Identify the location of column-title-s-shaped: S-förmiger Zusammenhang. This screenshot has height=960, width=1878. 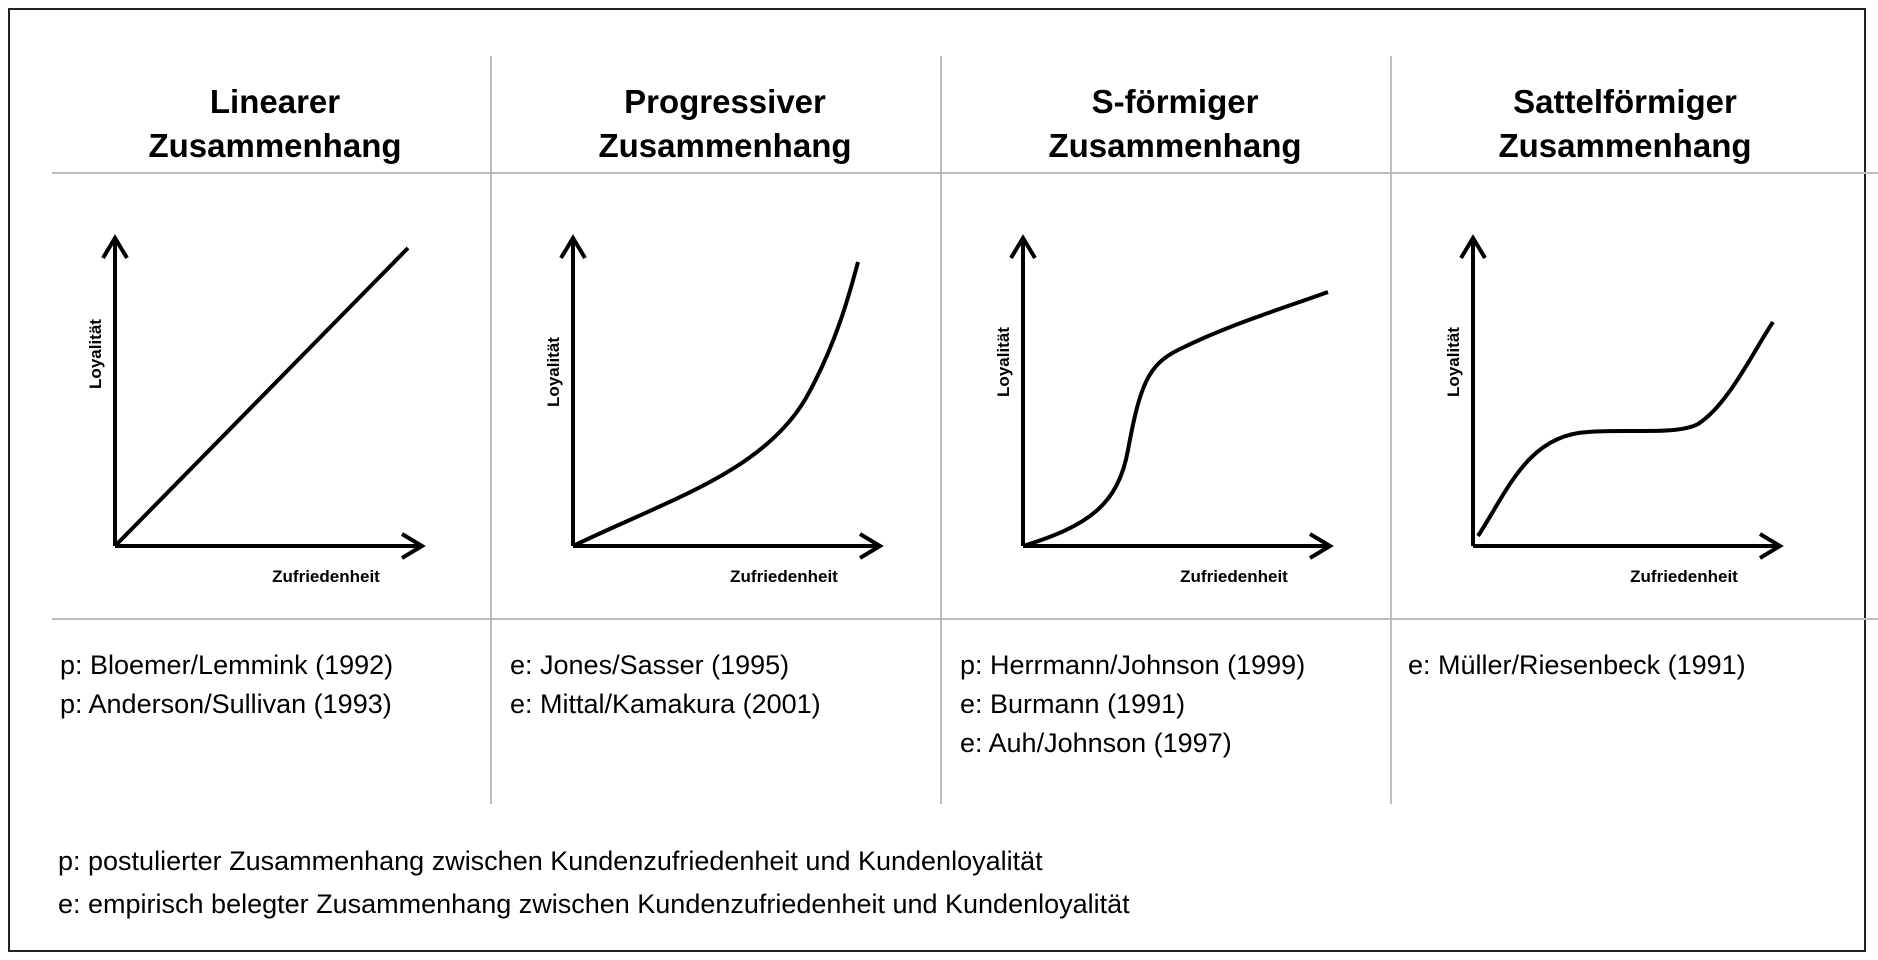
(1175, 124).